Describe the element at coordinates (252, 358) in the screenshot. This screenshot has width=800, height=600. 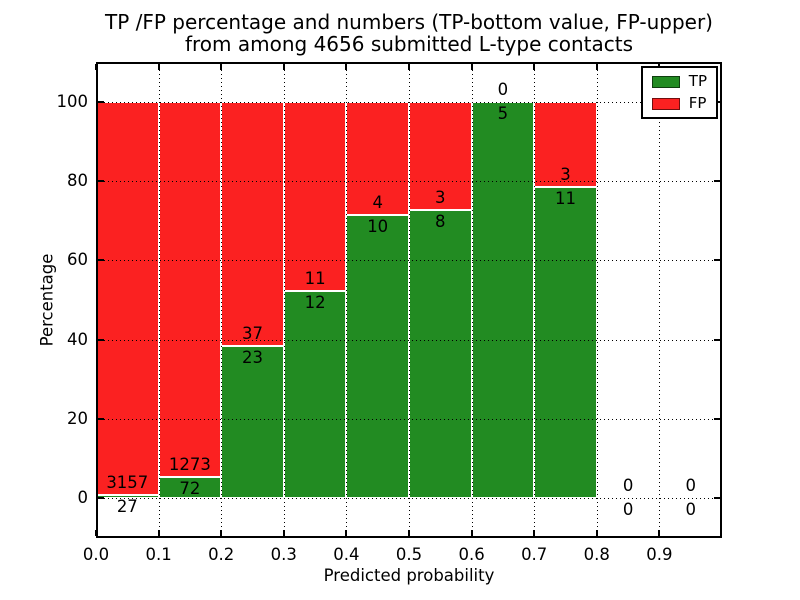
I see `tp-count-label: 23` at that location.